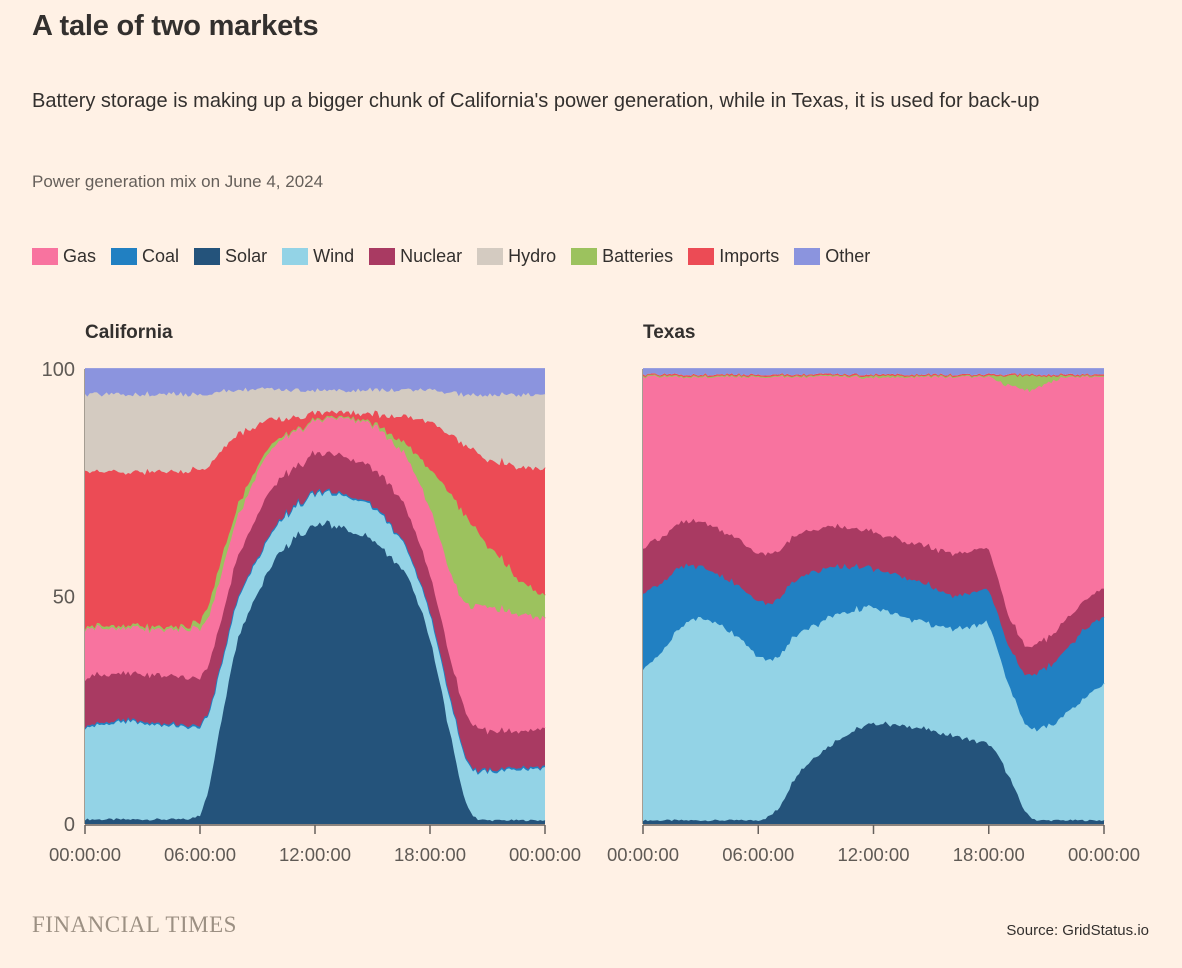 The image size is (1182, 968). Describe the element at coordinates (295, 256) in the screenshot. I see `legend-swatch-wind` at that location.